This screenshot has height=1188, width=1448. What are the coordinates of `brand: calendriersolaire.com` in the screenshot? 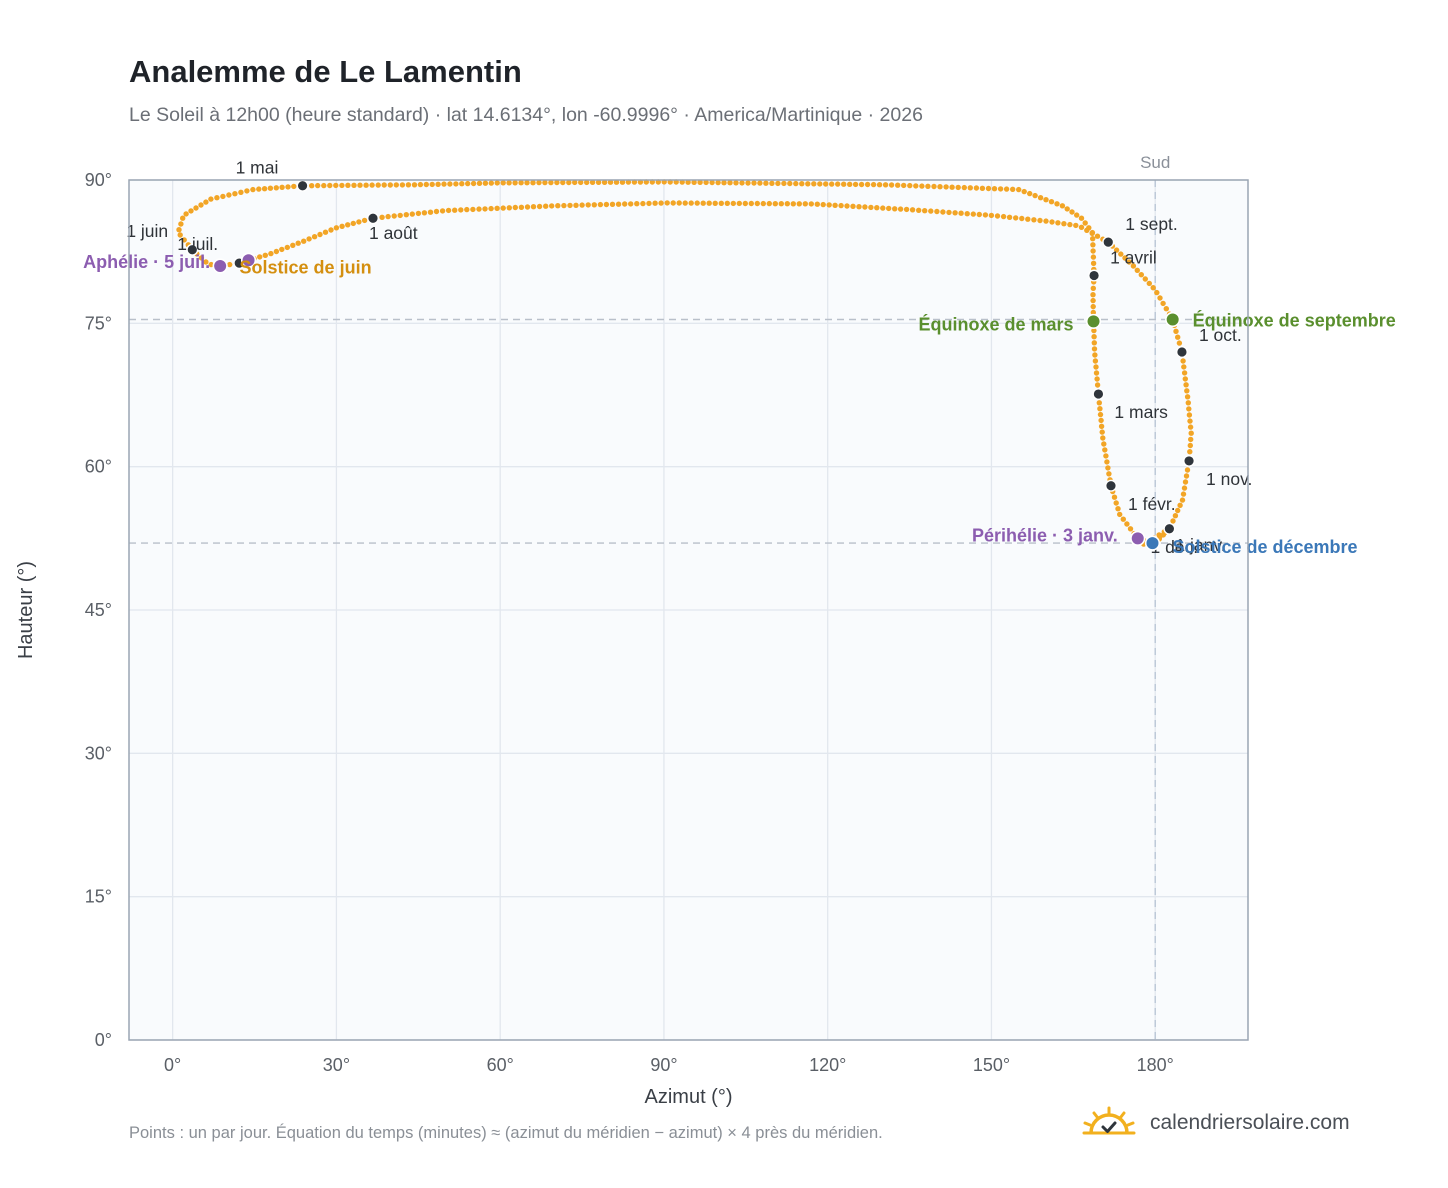 It's located at (1216, 1123).